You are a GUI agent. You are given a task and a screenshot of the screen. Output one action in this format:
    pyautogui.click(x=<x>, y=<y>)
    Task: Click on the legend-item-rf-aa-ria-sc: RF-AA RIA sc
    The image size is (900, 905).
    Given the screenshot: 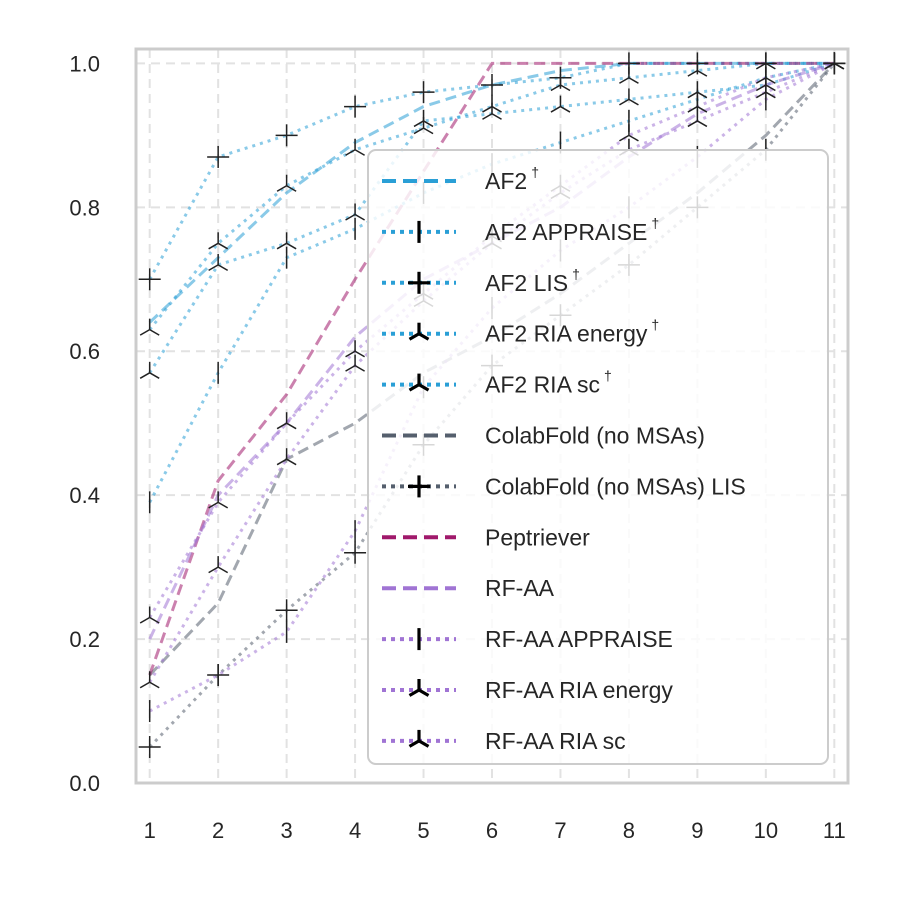 What is the action you would take?
    pyautogui.click(x=504, y=741)
    